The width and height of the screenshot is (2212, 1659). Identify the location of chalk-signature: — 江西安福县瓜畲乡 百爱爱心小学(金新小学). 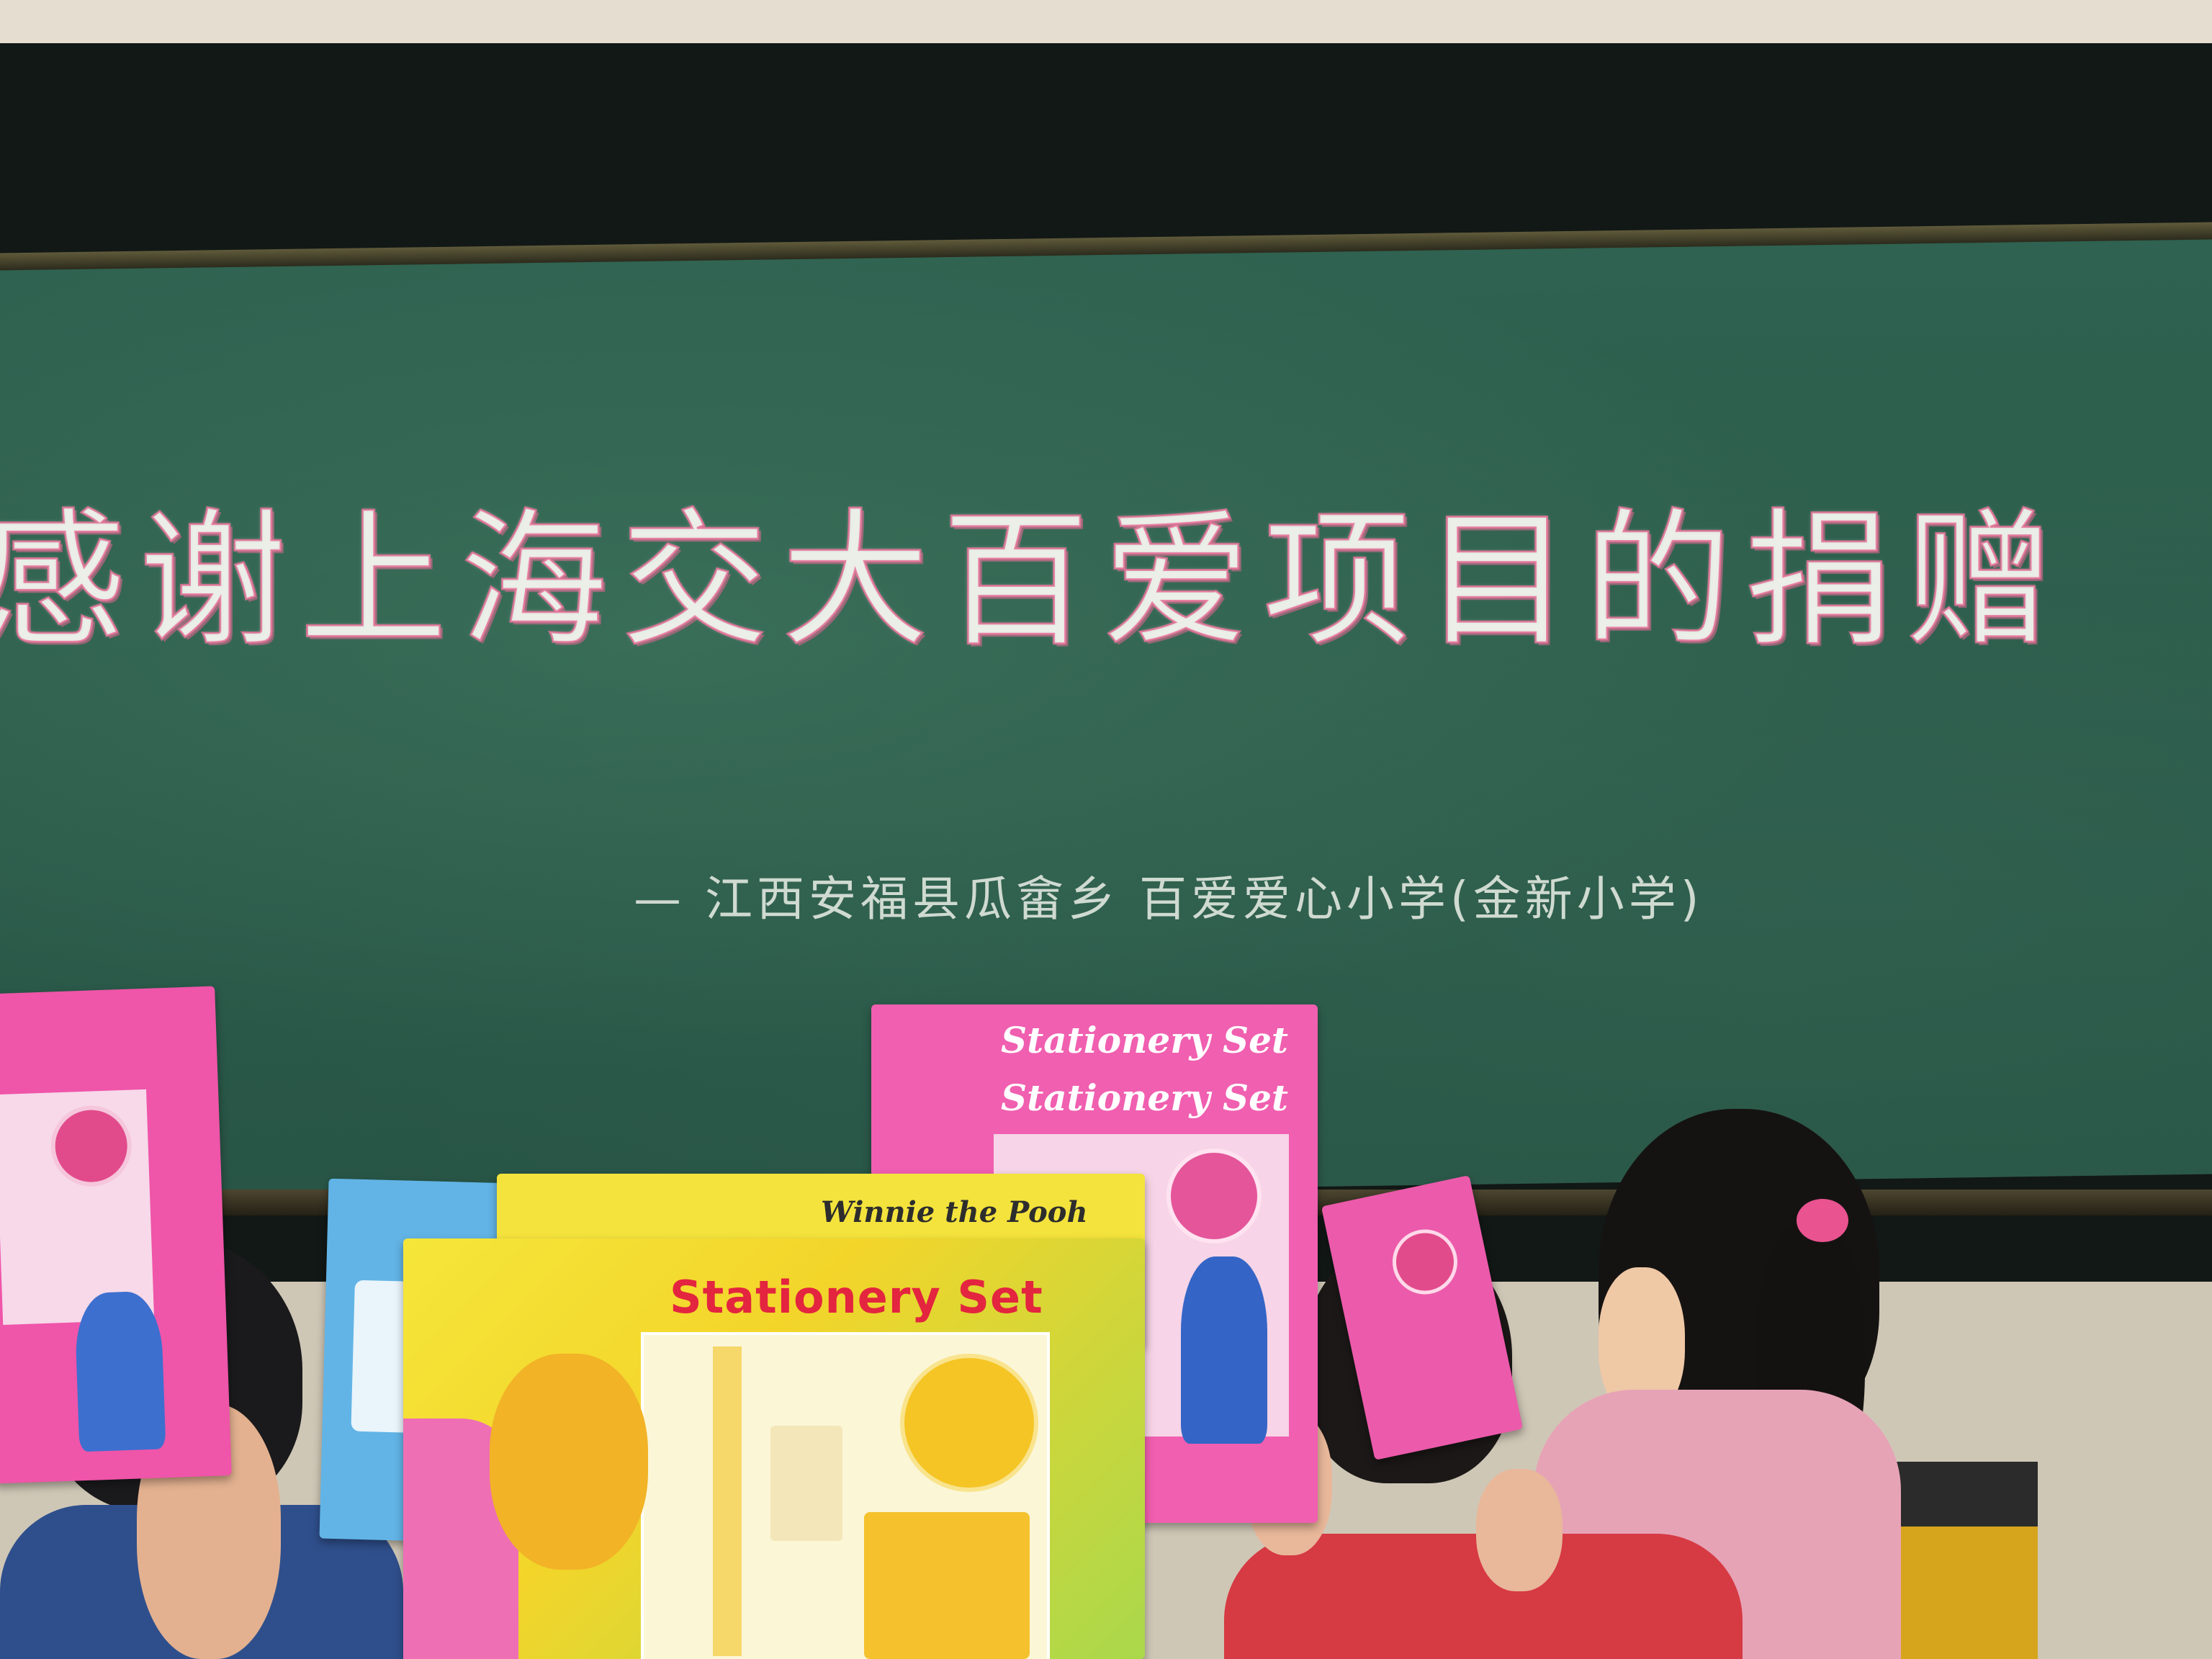
(1169, 899).